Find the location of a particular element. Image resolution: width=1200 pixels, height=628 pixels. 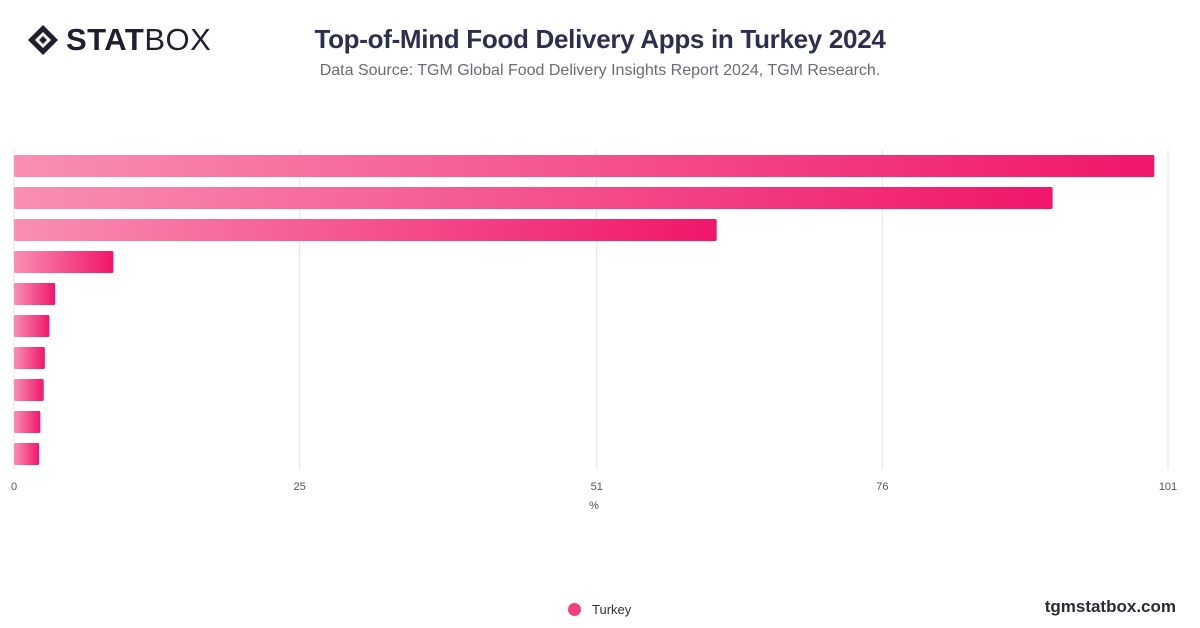

x-tick-label: 76 is located at coordinates (882, 487).